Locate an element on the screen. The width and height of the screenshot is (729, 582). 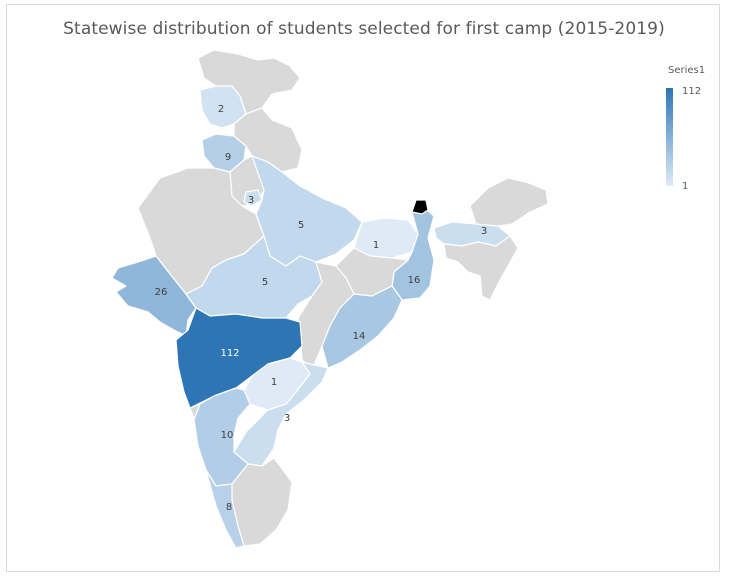
state-delhi is located at coordinates (253, 198).